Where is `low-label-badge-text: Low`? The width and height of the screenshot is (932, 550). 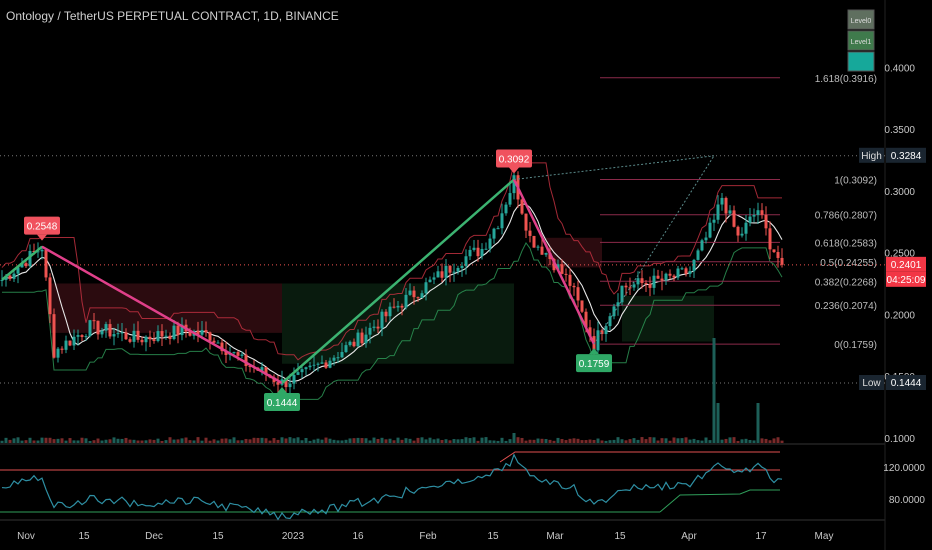 low-label-badge-text: Low is located at coordinates (871, 383).